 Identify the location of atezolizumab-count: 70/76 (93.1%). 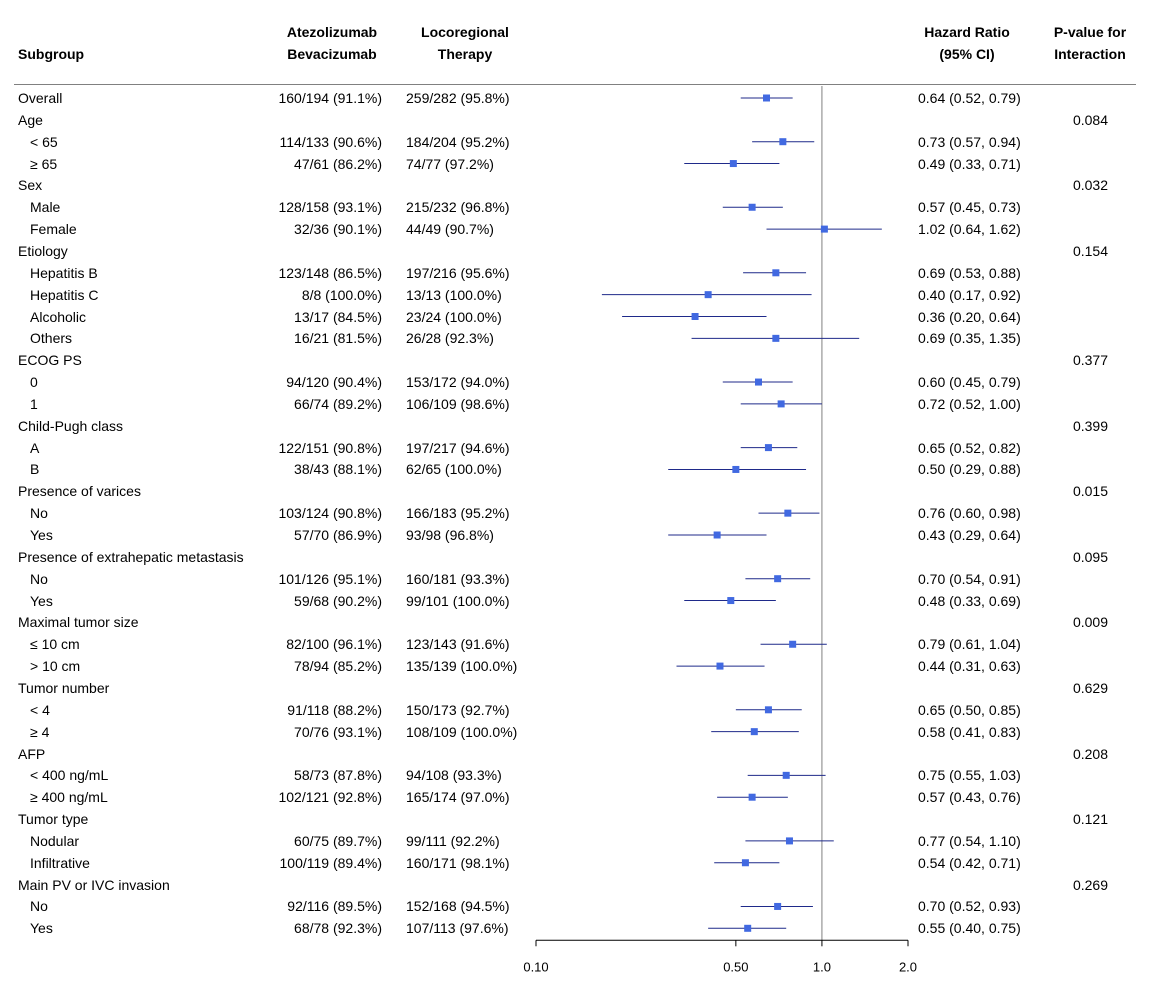
(338, 731).